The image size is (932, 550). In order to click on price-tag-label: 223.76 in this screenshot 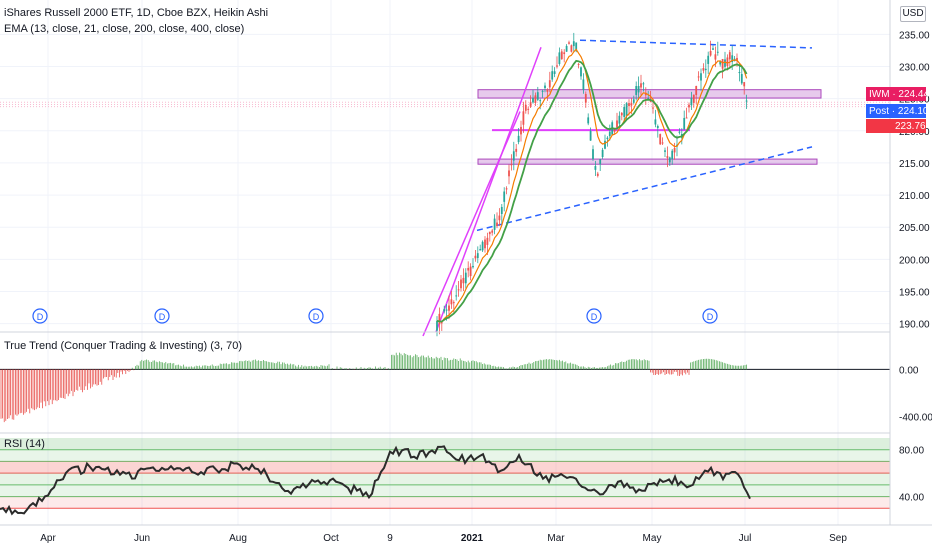, I will do `click(910, 126)`.